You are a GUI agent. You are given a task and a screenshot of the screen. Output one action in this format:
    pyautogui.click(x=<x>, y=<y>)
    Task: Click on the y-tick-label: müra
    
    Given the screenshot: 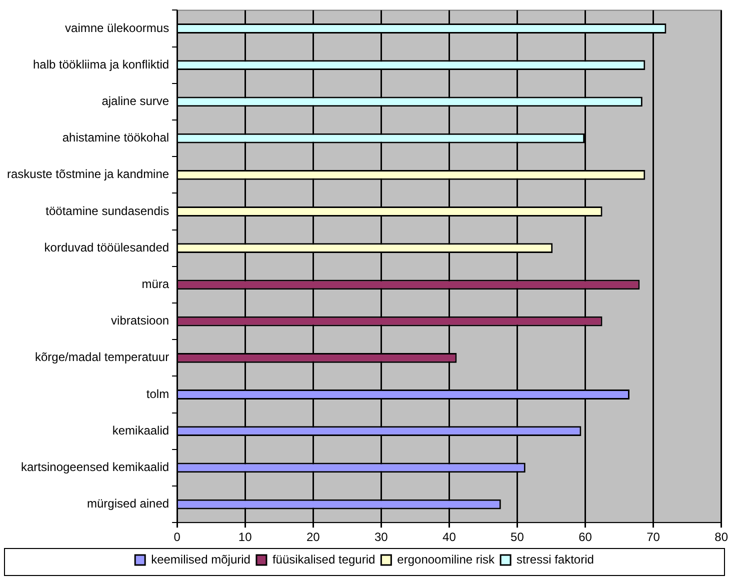 What is the action you would take?
    pyautogui.click(x=156, y=284)
    